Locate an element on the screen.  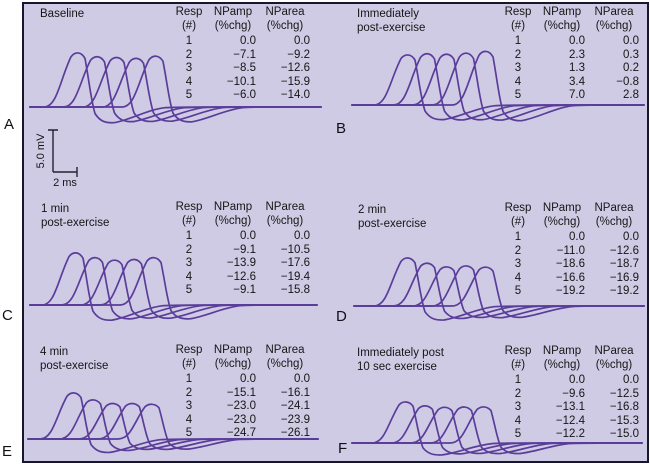
table-row: 4 −16.6 −16.9 is located at coordinates (570, 279).